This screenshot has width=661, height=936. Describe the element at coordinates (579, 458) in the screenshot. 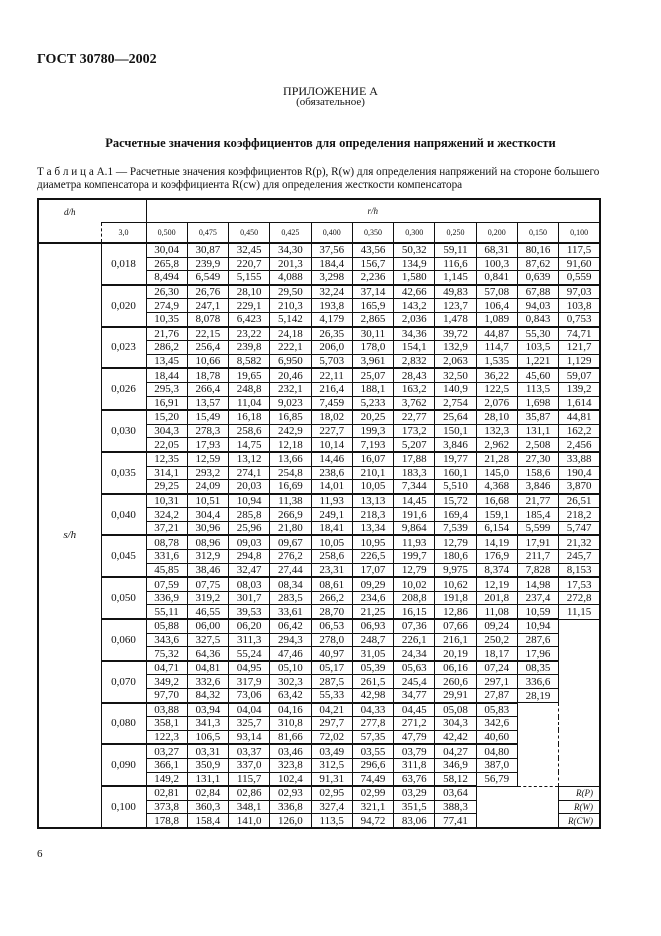

I see `table-cell: 33,88` at that location.